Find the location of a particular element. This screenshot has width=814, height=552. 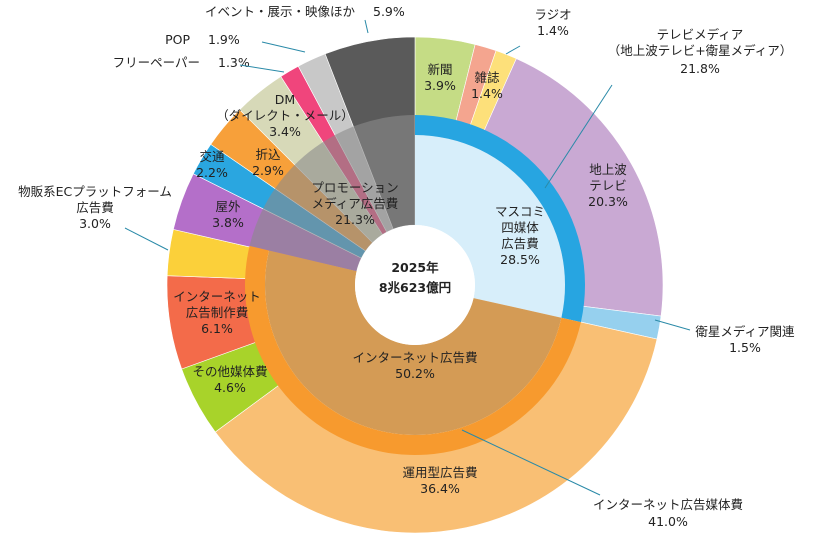

outer-label: 新聞 is located at coordinates (439, 69).